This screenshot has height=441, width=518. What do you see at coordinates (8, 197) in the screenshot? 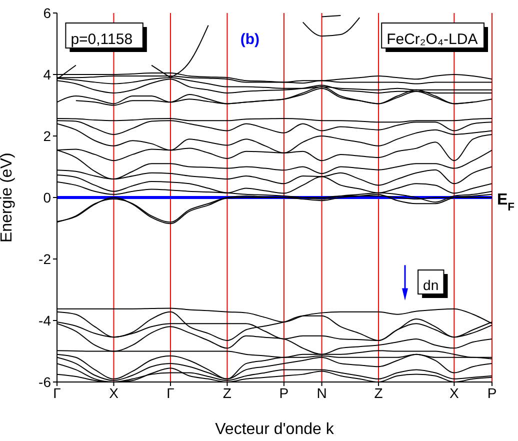
I see `y-axis-title: Energie (eV)` at bounding box center [8, 197].